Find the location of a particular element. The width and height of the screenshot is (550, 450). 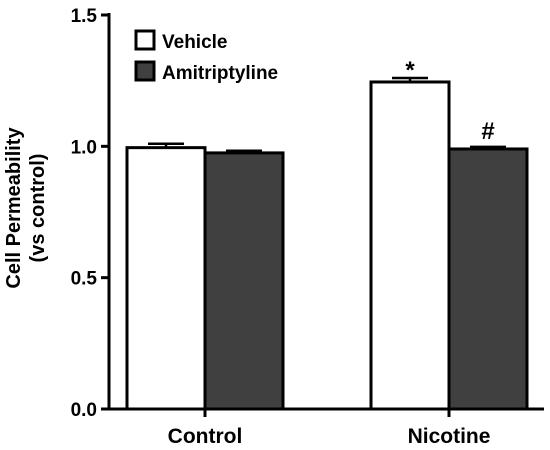

y-tick-label: 0.5 is located at coordinates (84, 279).